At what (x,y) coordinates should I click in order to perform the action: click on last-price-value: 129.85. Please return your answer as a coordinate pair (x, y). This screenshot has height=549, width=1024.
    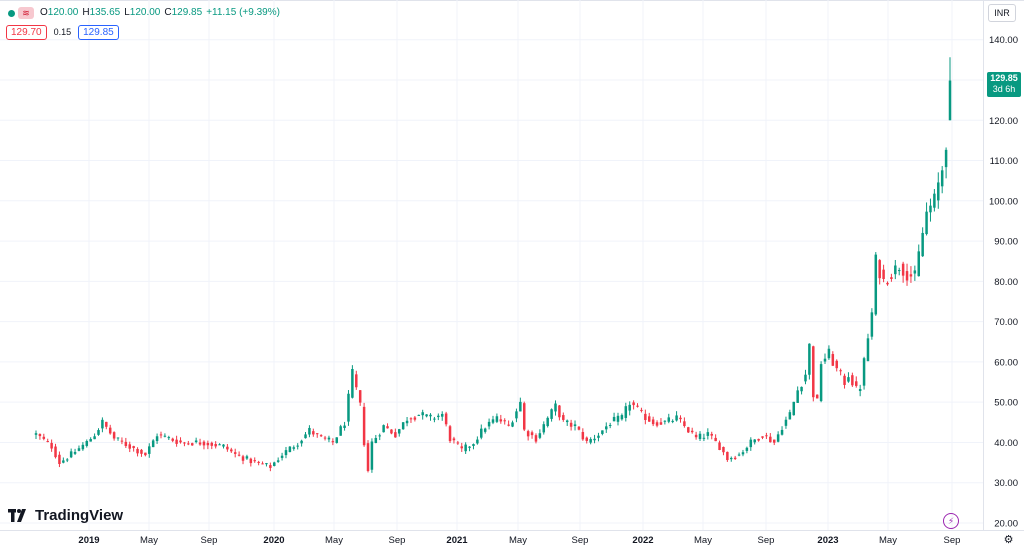
    Looking at the image, I should click on (1004, 78).